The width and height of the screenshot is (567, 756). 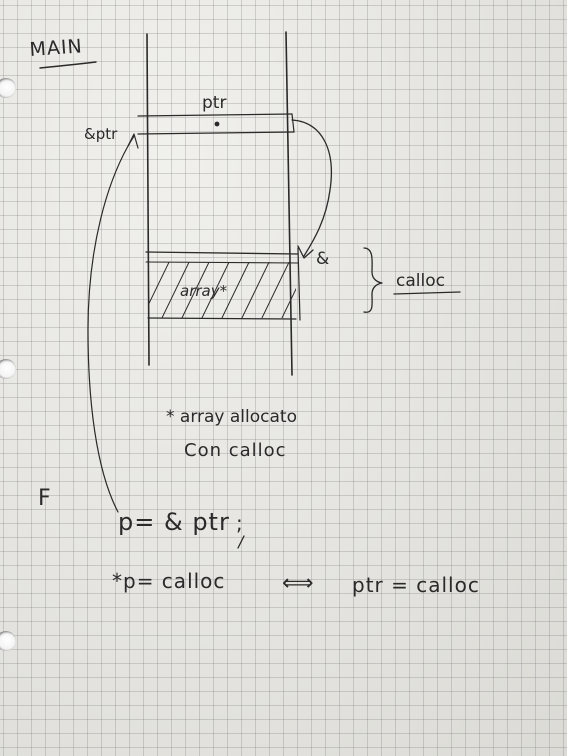 I want to click on semicolon: ;, so click(x=239, y=523).